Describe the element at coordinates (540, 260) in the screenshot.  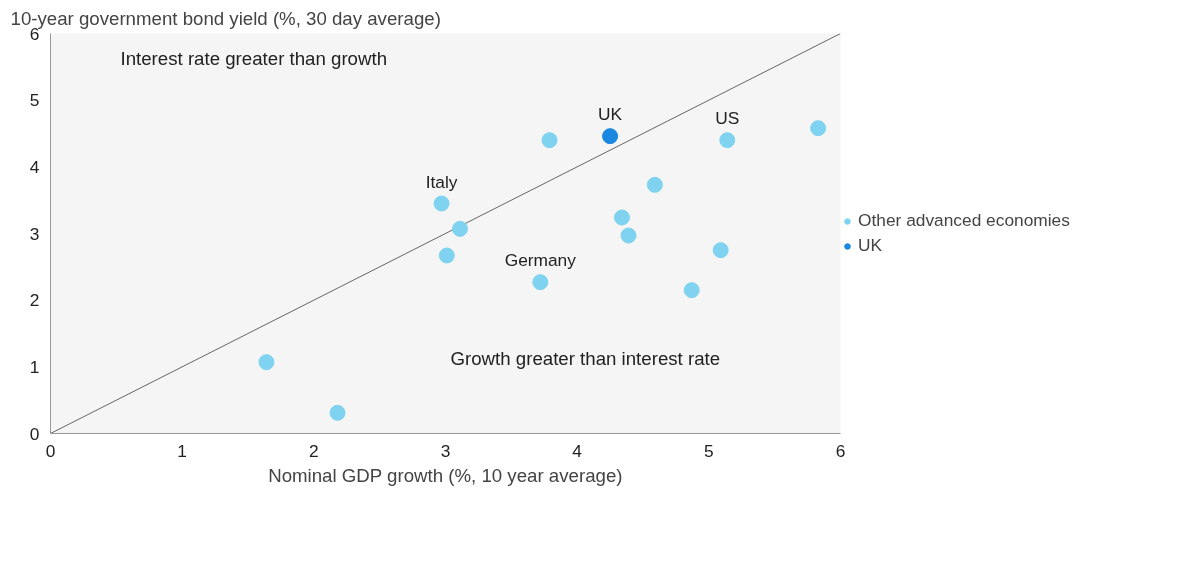
I see `data-label: Germany` at that location.